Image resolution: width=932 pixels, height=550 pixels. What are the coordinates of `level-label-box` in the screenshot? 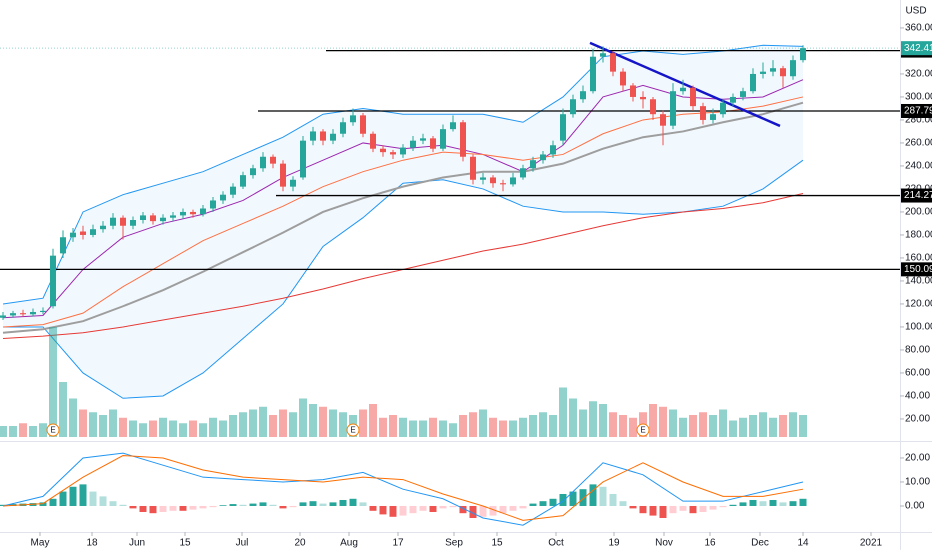 It's located at (916, 269).